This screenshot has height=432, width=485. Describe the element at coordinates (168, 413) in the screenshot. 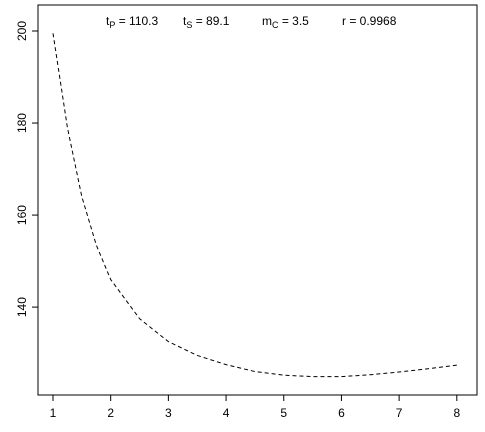

I see `x-tick-label: 3` at that location.